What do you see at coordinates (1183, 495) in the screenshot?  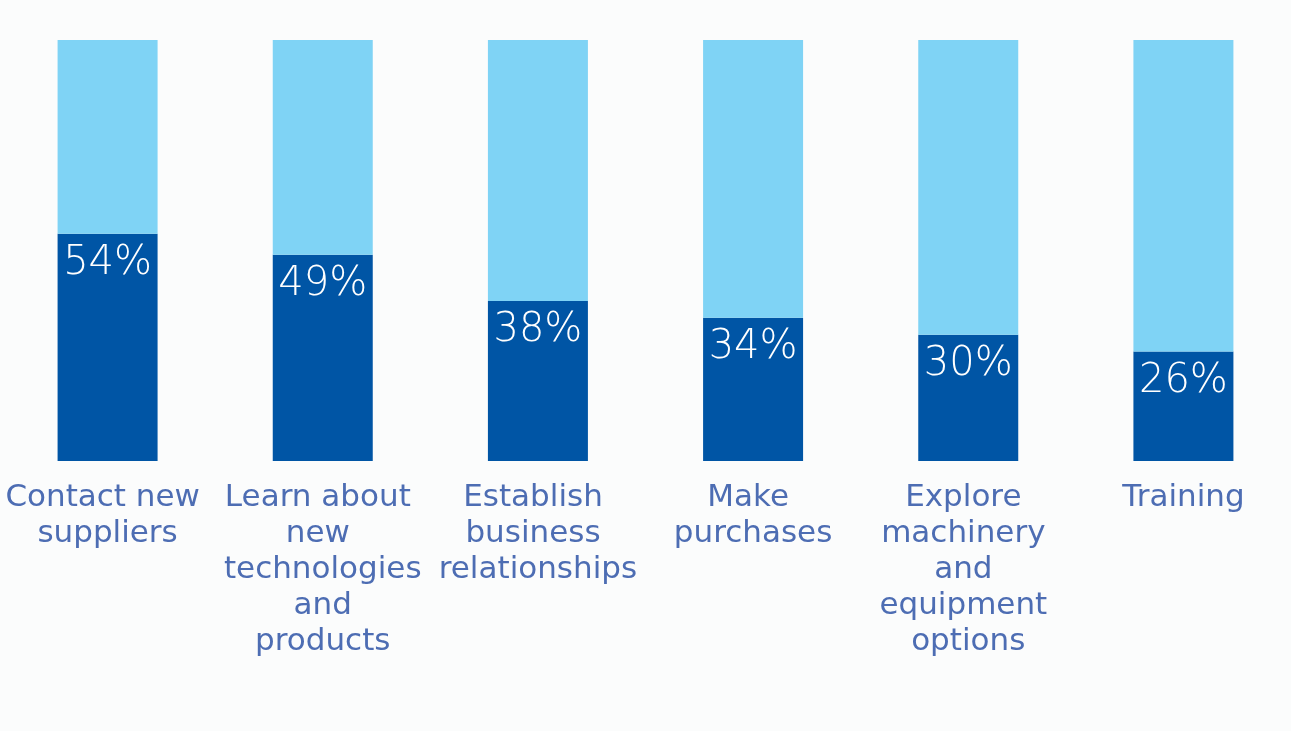 I see `x-tick-label: Training` at bounding box center [1183, 495].